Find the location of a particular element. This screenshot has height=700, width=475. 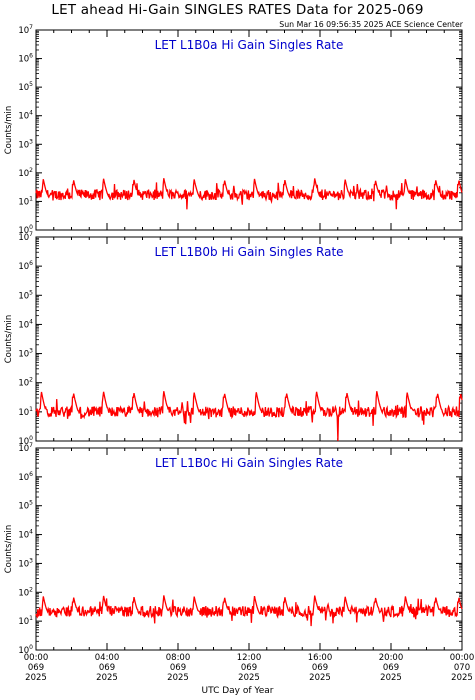

x-tick-label: 070 is located at coordinates (462, 668).